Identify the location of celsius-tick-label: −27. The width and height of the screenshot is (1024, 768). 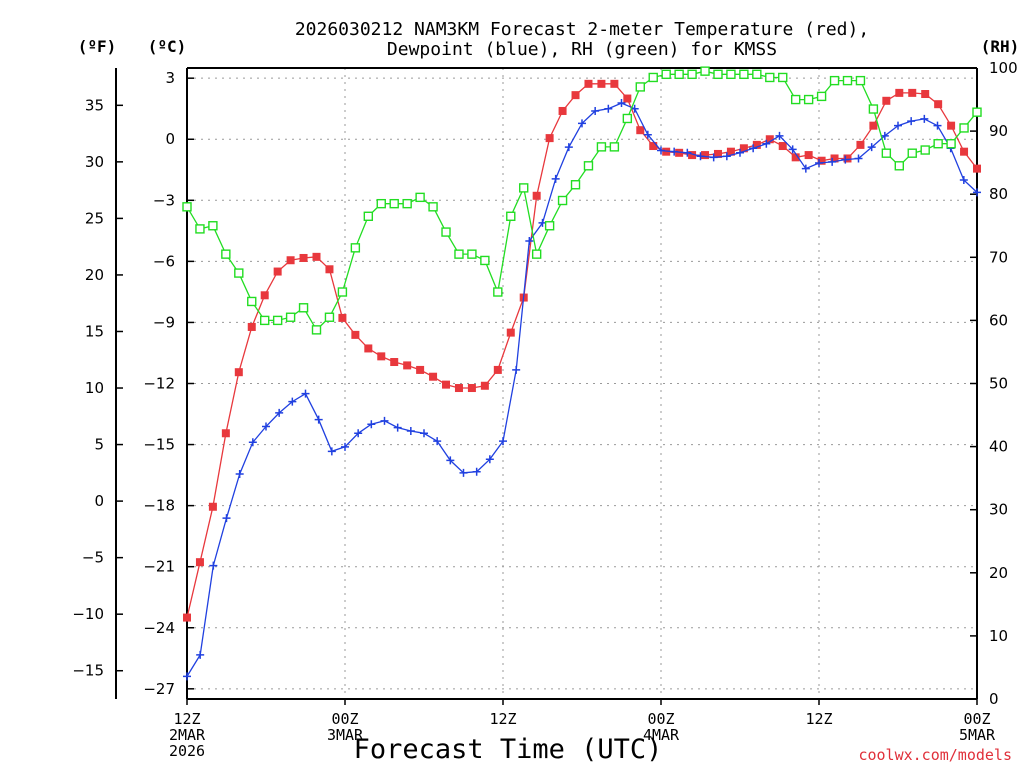
(159, 689).